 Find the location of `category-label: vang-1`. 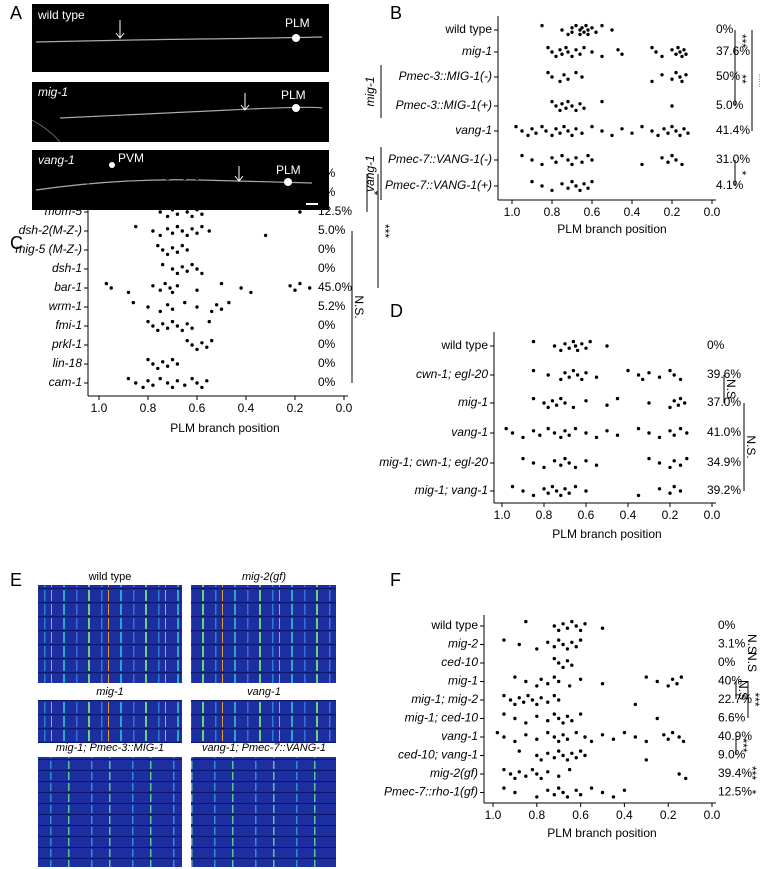

category-label: vang-1 is located at coordinates (469, 432).